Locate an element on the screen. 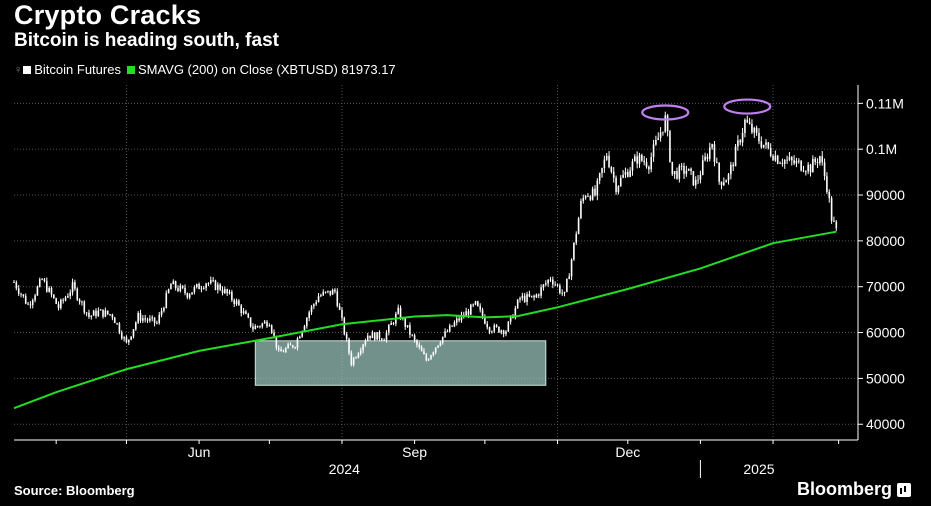 The image size is (931, 506). peak-marker is located at coordinates (747, 106).